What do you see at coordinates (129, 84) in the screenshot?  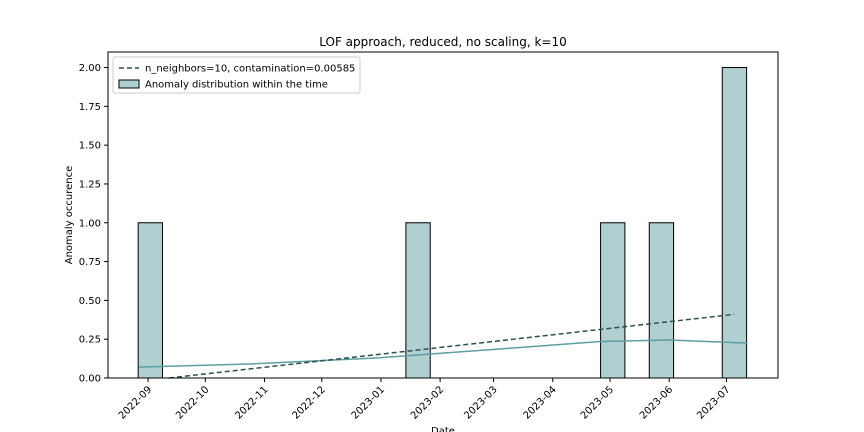 I see `legend-swatch` at bounding box center [129, 84].